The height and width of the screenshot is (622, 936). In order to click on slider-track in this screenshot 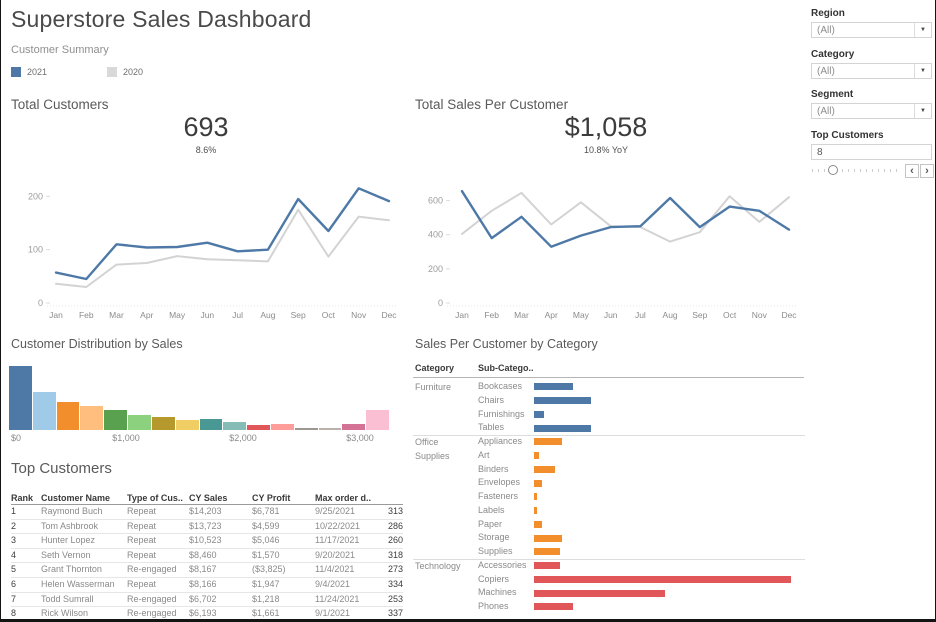, I will do `click(857, 170)`.